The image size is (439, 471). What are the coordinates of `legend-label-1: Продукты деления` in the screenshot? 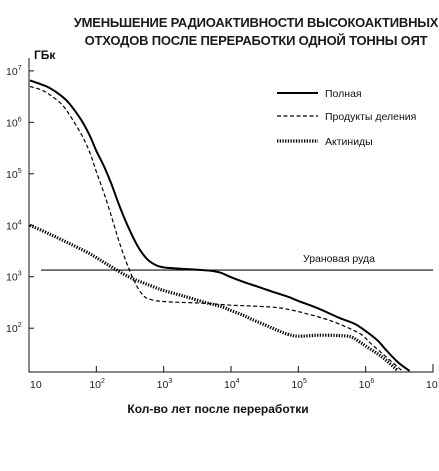 It's located at (370, 117).